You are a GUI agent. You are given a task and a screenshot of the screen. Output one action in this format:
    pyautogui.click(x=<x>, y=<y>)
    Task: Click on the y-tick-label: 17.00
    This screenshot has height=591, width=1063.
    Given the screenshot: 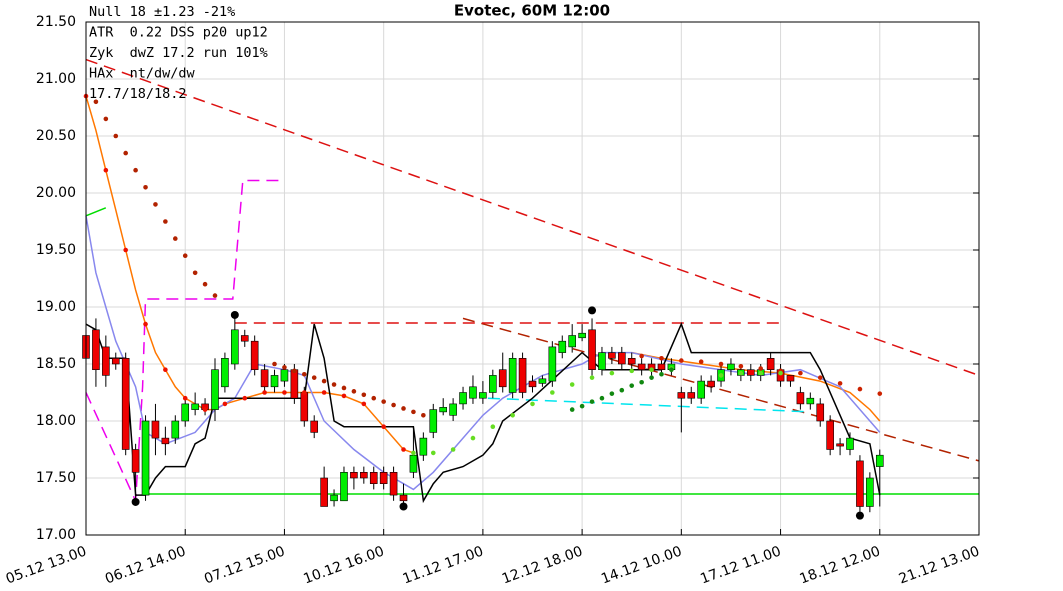 What is the action you would take?
    pyautogui.click(x=56, y=535)
    